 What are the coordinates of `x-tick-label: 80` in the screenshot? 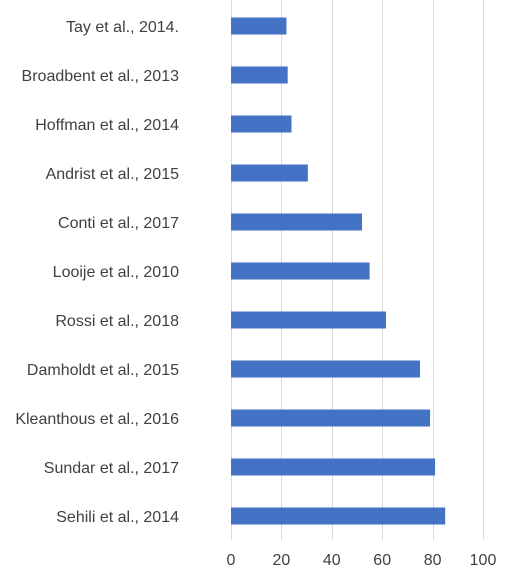 It's located at (433, 560).